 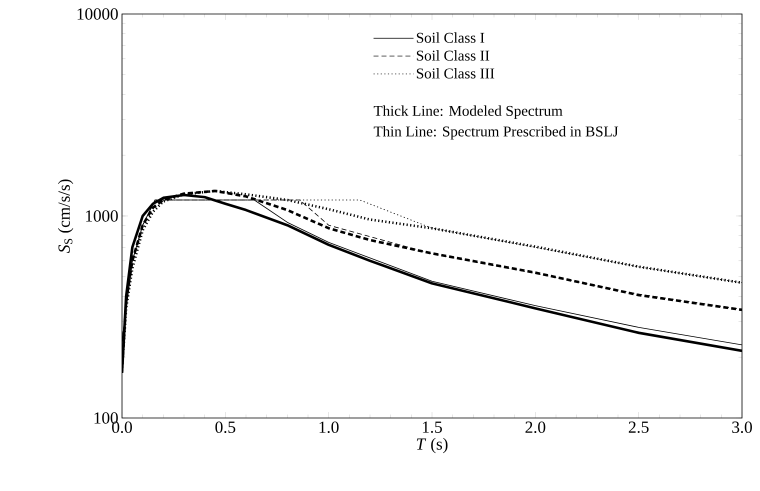 What do you see at coordinates (455, 73) in the screenshot?
I see `legend-label: Soil Class III` at bounding box center [455, 73].